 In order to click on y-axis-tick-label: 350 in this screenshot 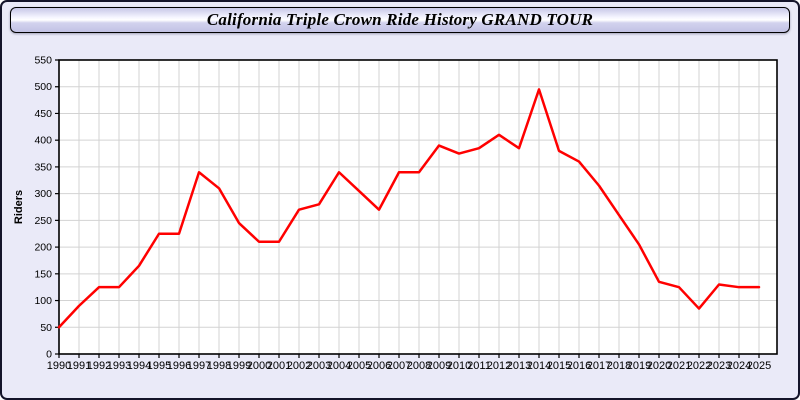, I will do `click(43, 167)`.